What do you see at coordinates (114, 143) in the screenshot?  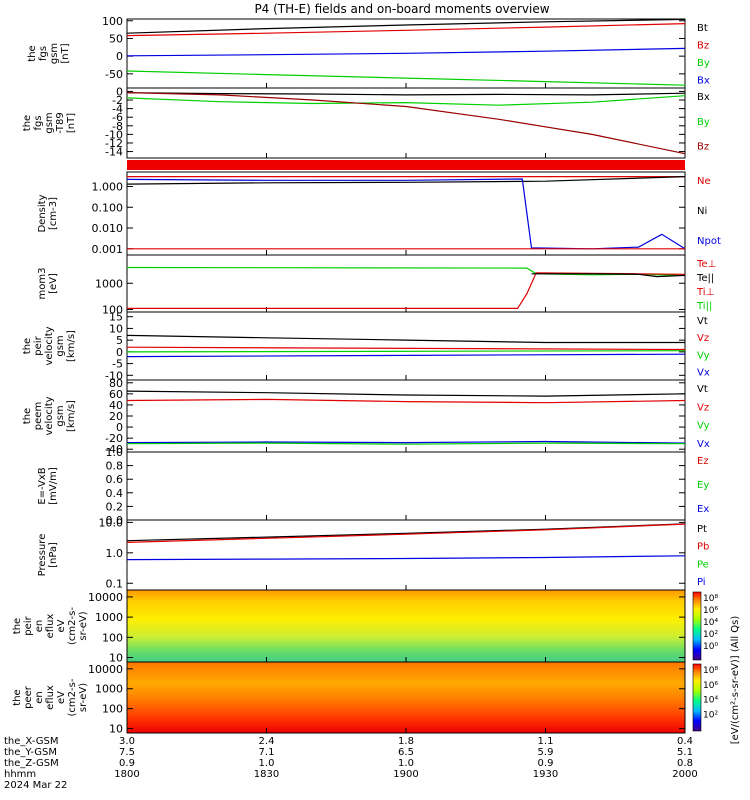 I see `y-tick-label: -12` at bounding box center [114, 143].